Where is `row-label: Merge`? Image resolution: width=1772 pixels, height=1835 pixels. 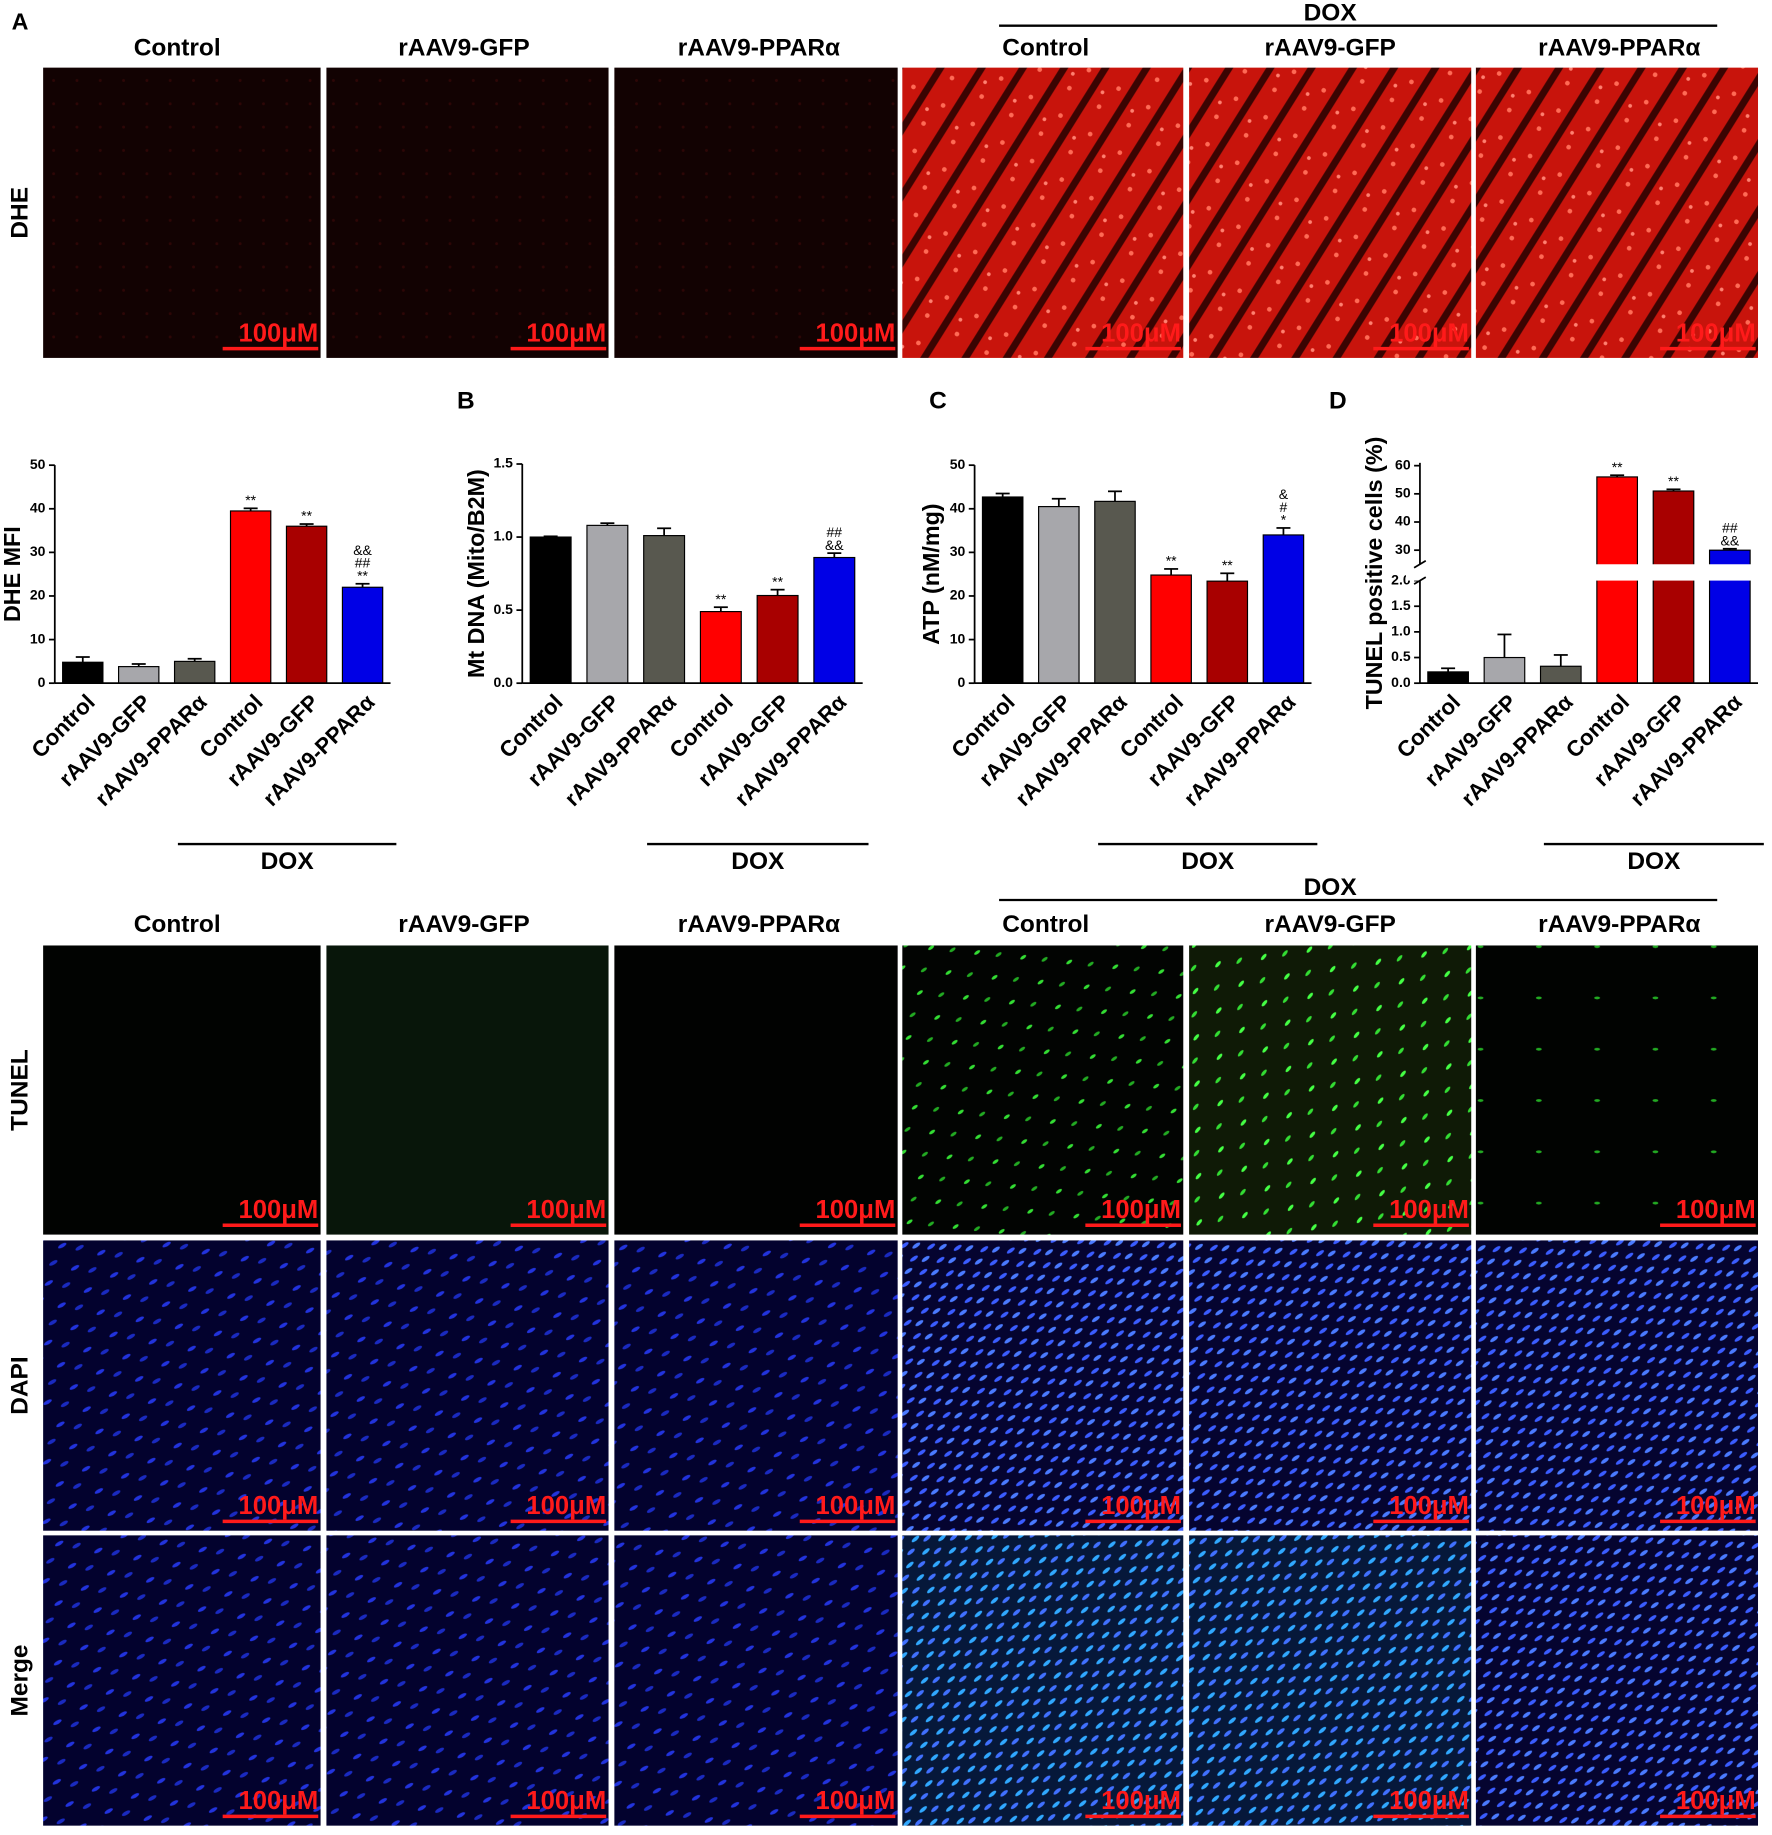 row-label: Merge is located at coordinates (19, 1680).